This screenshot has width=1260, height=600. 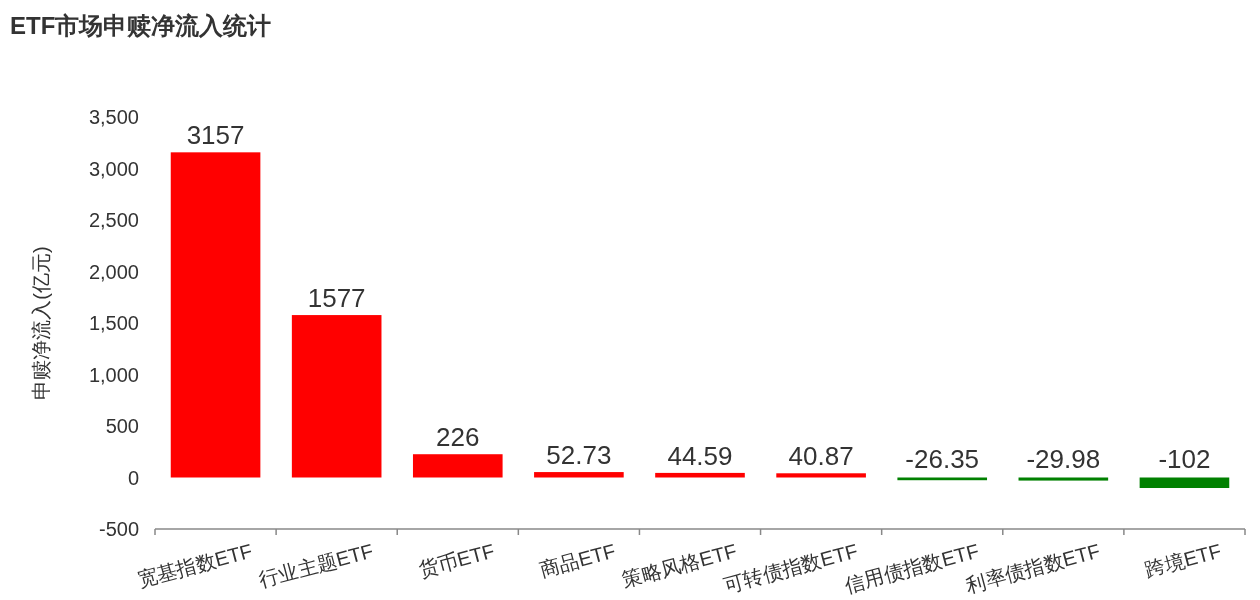 I want to click on data-label: -29.98, so click(x=1063, y=458).